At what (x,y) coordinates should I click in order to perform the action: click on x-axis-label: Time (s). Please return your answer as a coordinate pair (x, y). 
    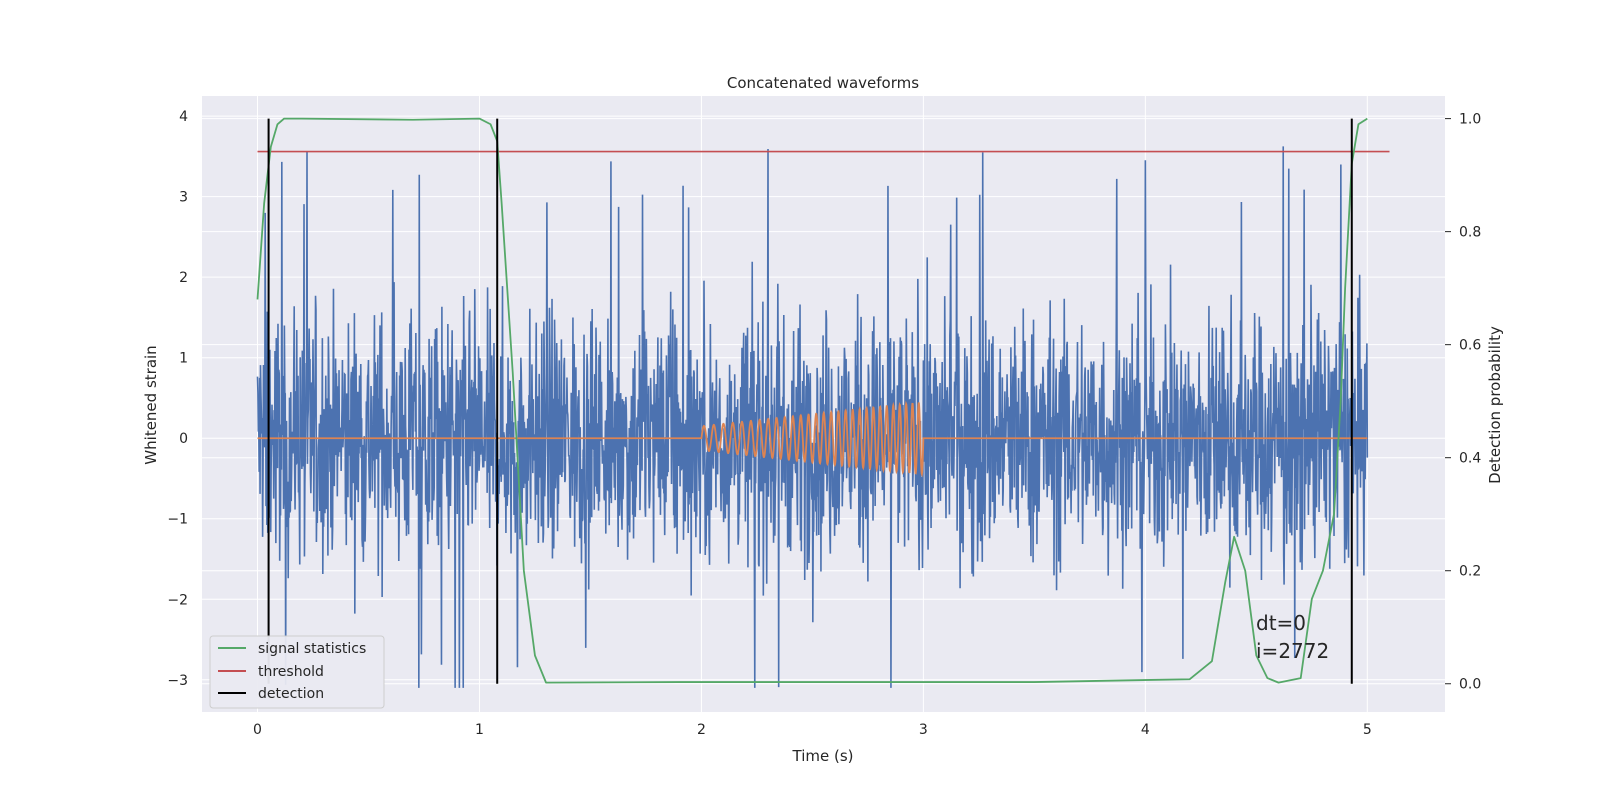
    Looking at the image, I should click on (823, 756).